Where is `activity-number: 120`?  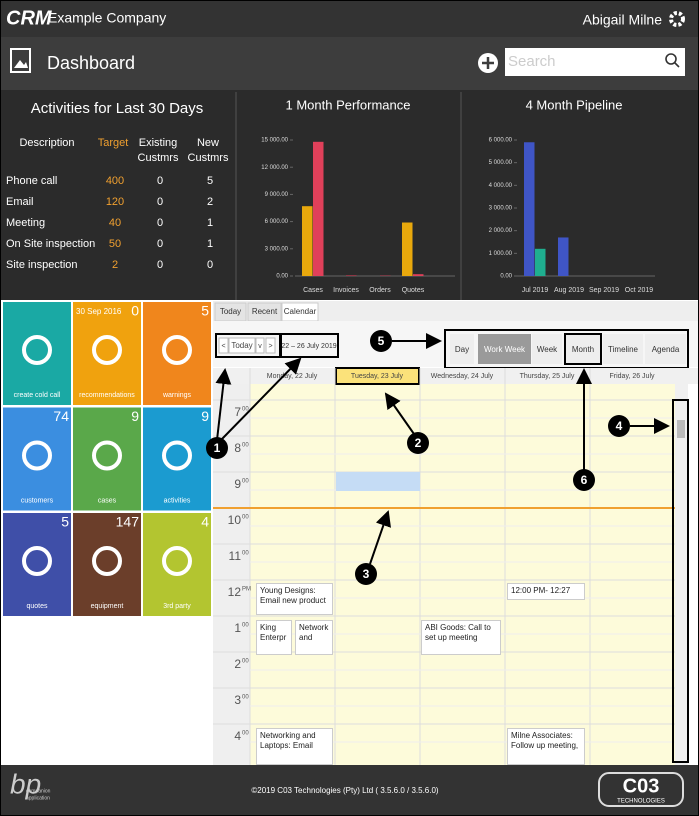 activity-number: 120 is located at coordinates (115, 202).